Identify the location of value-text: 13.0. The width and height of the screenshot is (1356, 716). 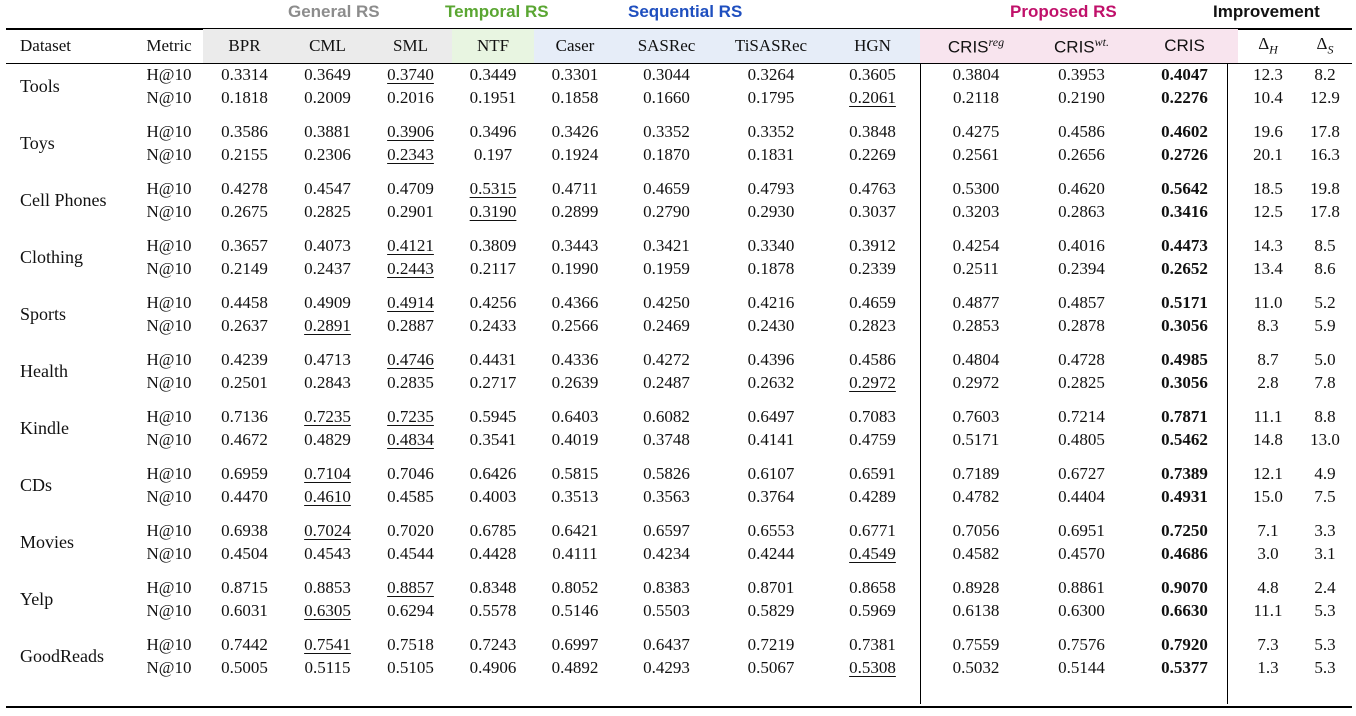
(1325, 439).